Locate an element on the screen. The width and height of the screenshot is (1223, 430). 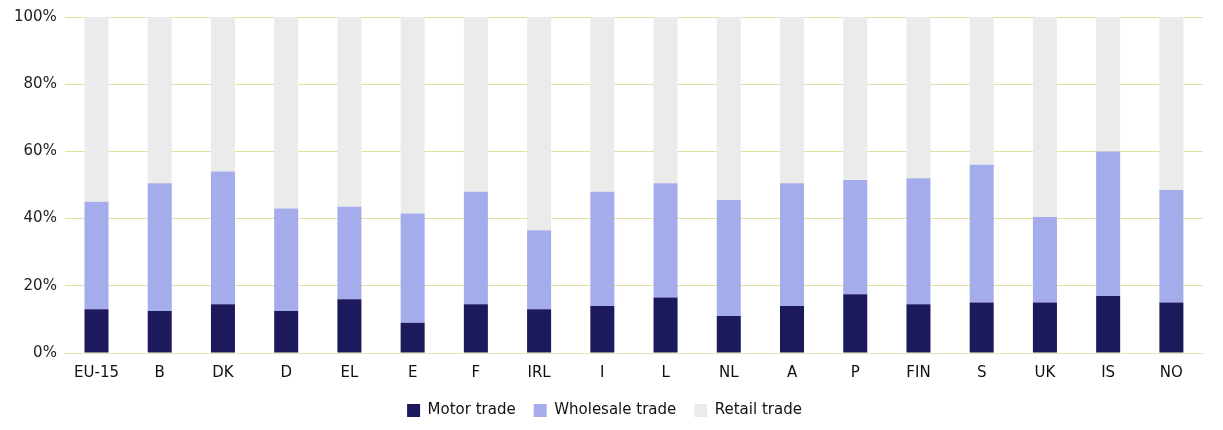
x-tick-label: EU-15 is located at coordinates (96, 371).